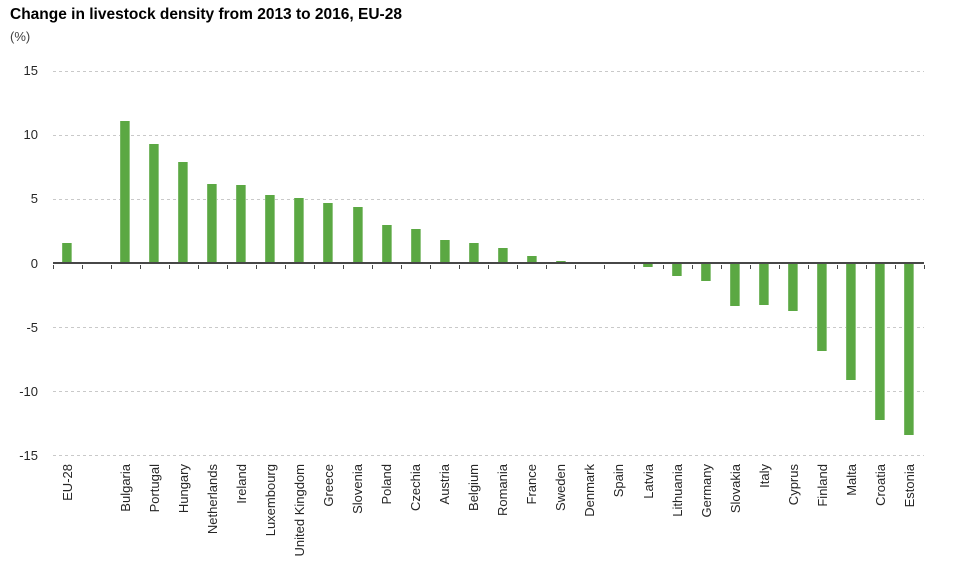  I want to click on bar-estonia, so click(909, 349).